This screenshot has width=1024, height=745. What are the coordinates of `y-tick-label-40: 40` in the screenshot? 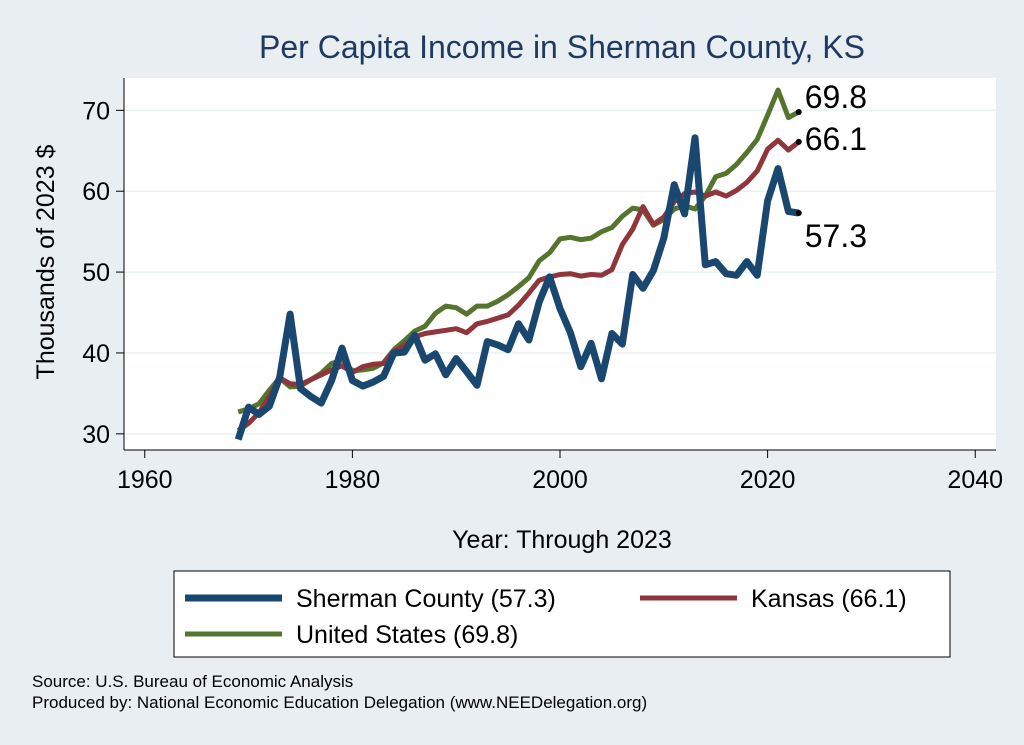 It's located at (96, 354).